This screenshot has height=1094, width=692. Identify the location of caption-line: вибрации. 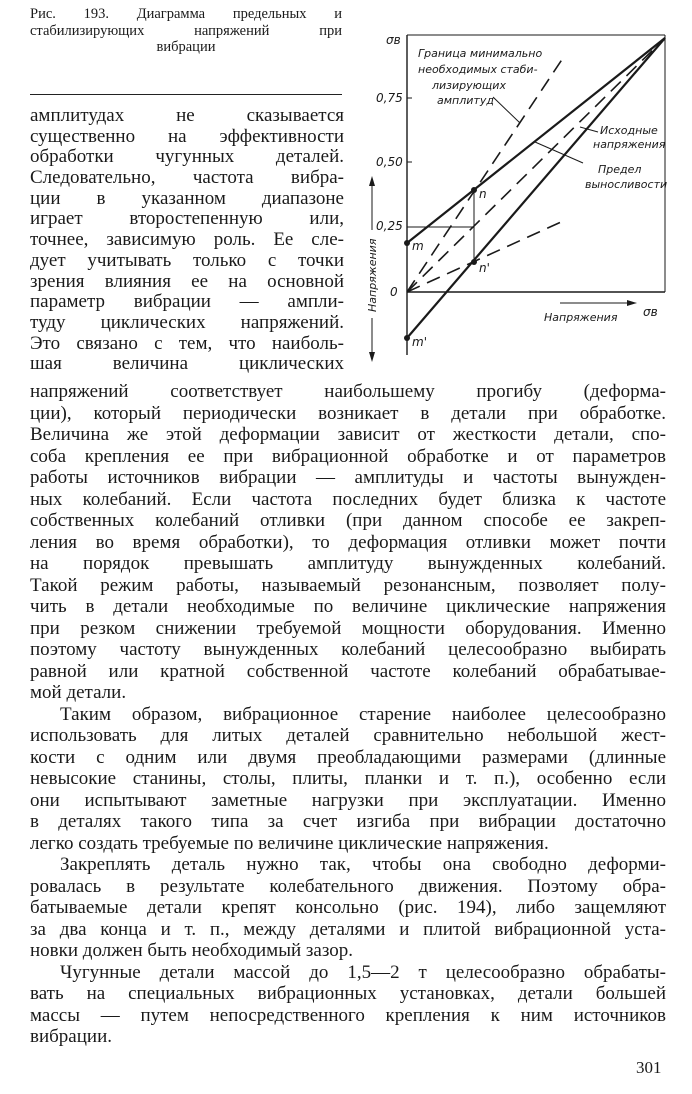
(186, 47).